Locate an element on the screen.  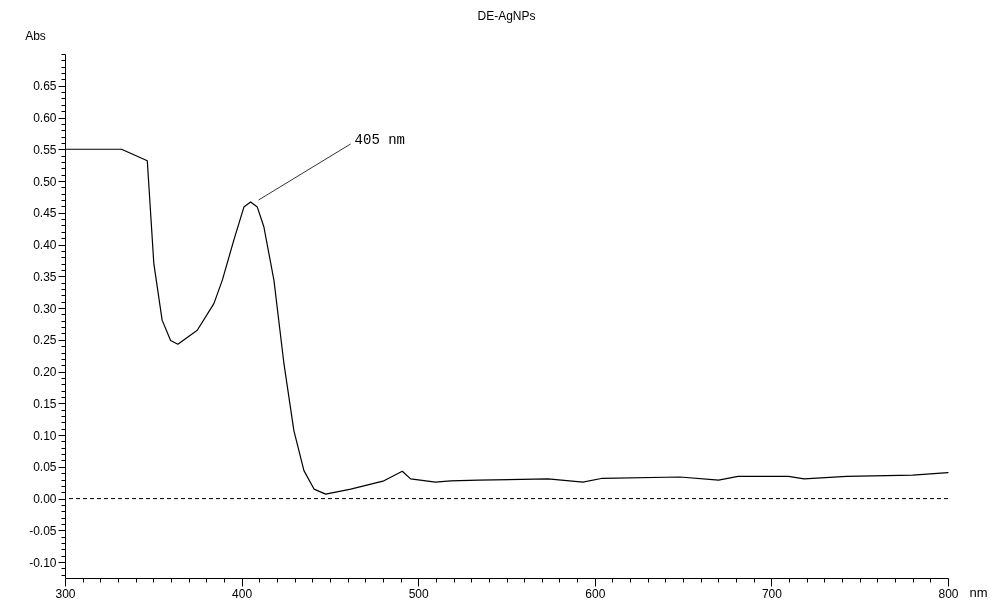
x-tick-label: 600 is located at coordinates (595, 593).